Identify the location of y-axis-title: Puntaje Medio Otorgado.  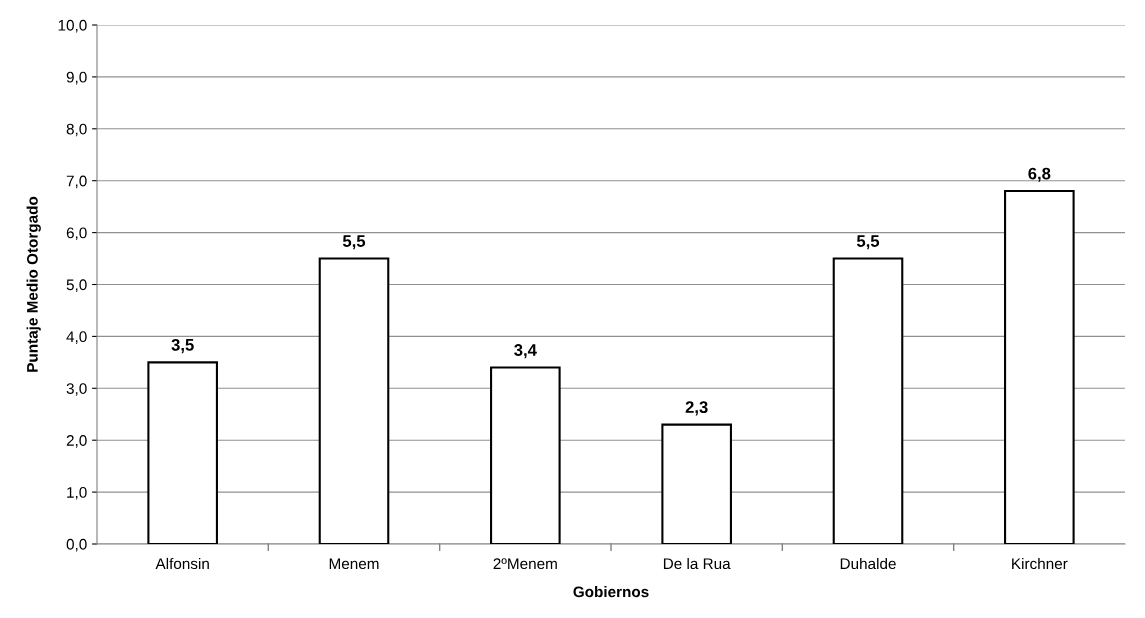
(33, 284).